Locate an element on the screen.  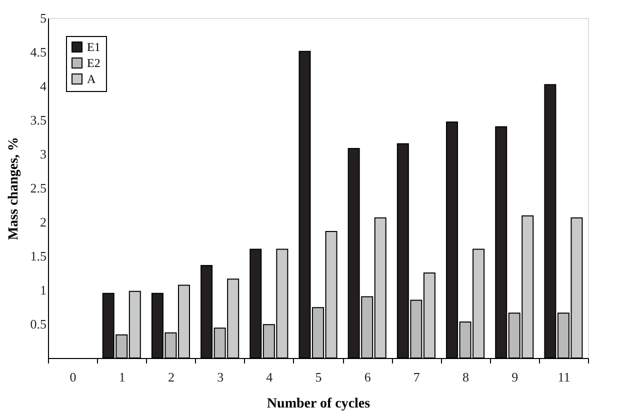
legend-label: E2 is located at coordinates (93, 63).